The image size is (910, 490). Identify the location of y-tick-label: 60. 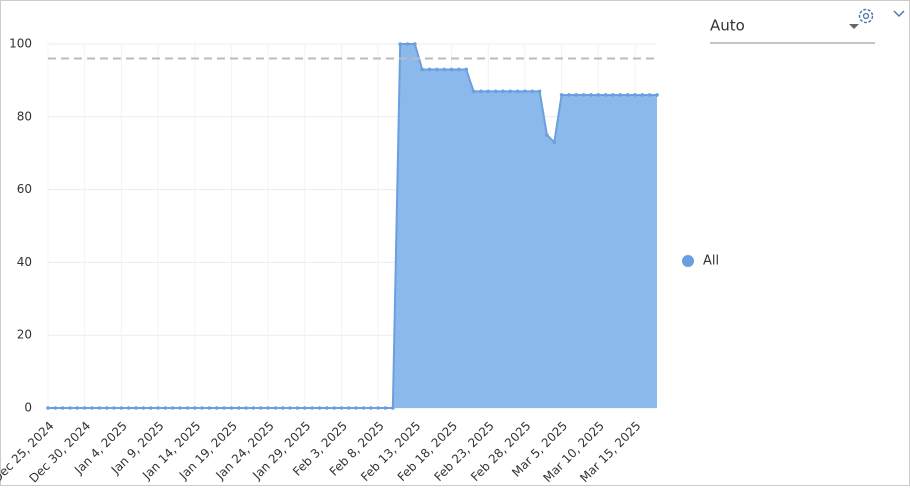
(24, 189).